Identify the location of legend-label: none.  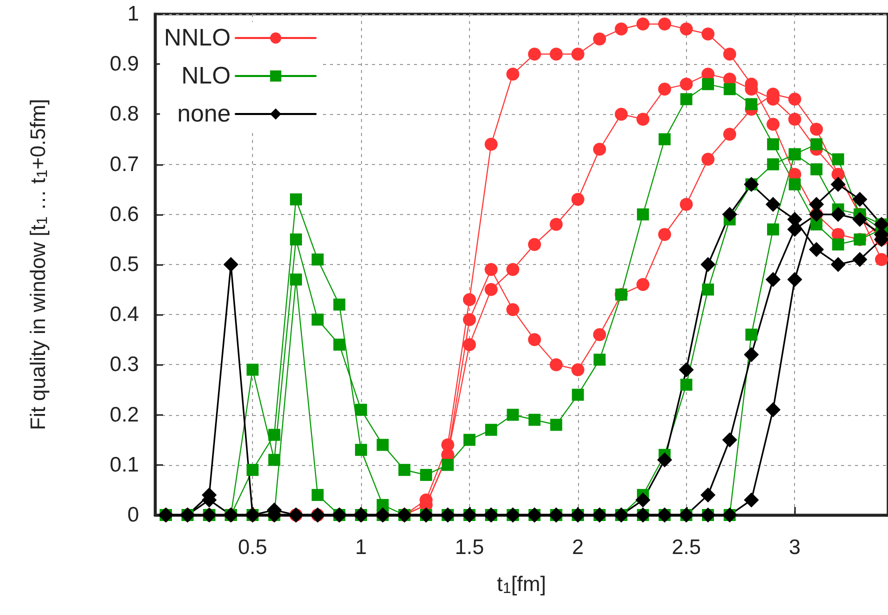
(204, 114).